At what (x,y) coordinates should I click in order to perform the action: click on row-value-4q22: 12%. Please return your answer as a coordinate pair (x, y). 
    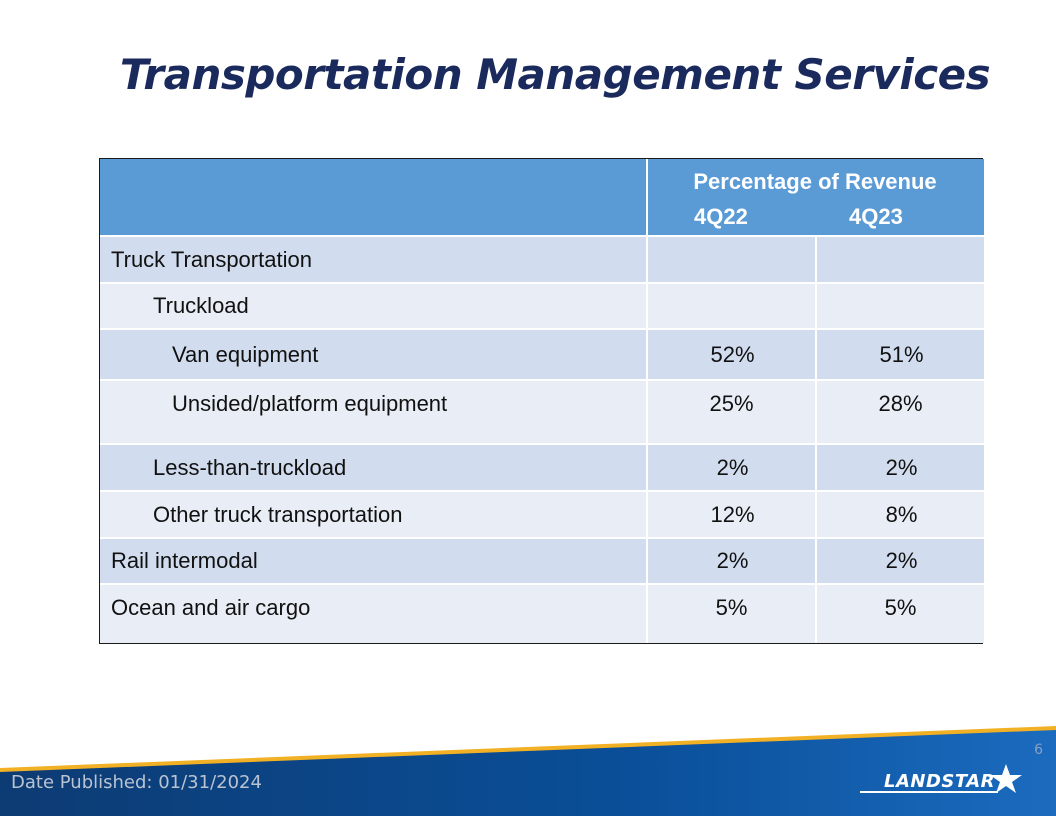
    Looking at the image, I should click on (731, 514).